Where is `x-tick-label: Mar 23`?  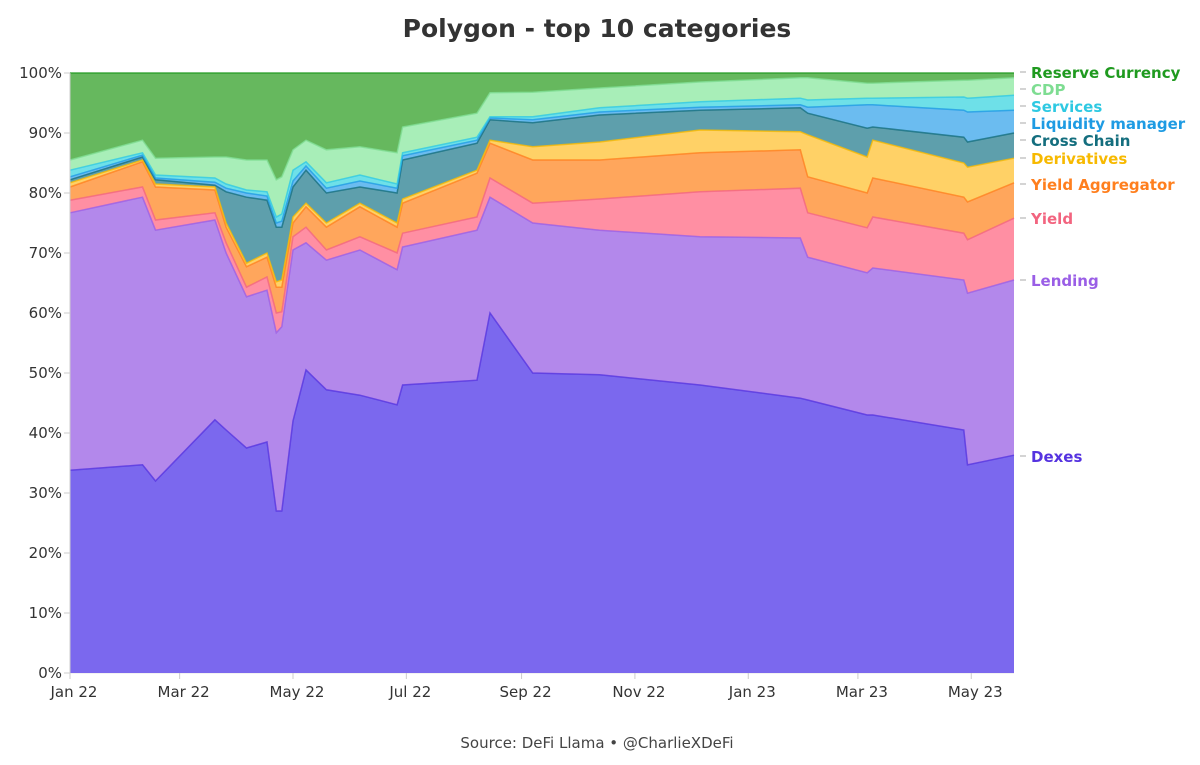 x-tick-label: Mar 23 is located at coordinates (862, 692).